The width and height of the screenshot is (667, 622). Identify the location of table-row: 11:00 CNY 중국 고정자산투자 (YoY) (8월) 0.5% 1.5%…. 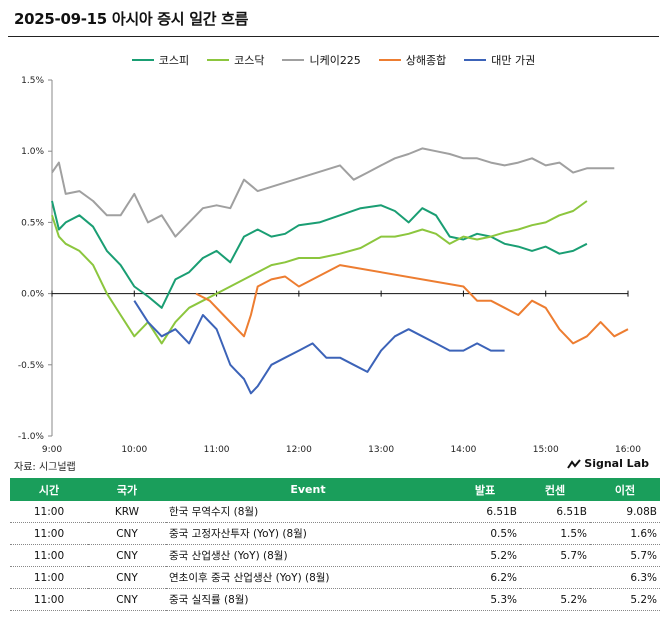
(335, 533).